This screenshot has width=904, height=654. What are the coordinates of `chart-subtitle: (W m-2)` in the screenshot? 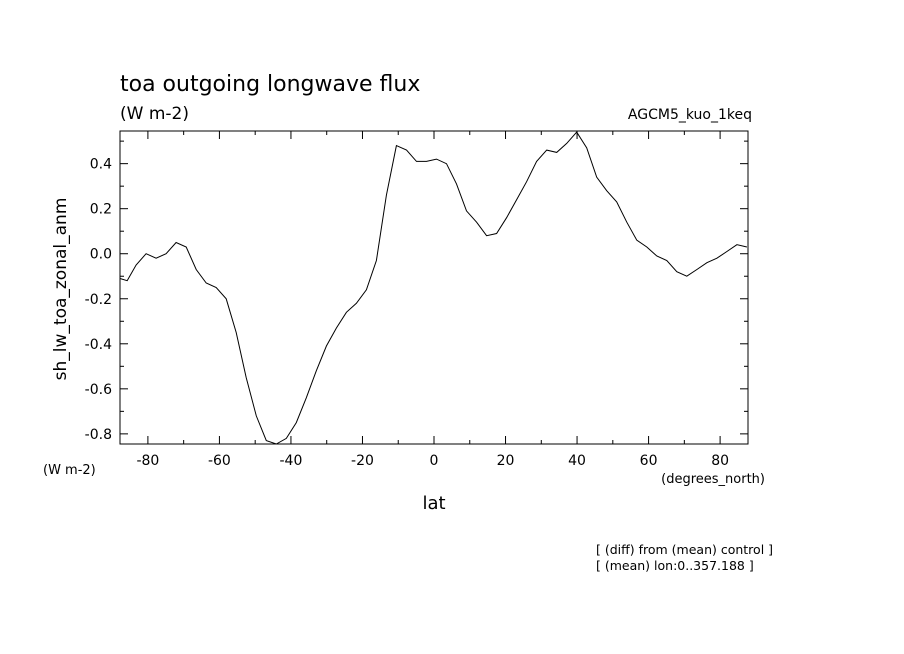 It's located at (154, 114).